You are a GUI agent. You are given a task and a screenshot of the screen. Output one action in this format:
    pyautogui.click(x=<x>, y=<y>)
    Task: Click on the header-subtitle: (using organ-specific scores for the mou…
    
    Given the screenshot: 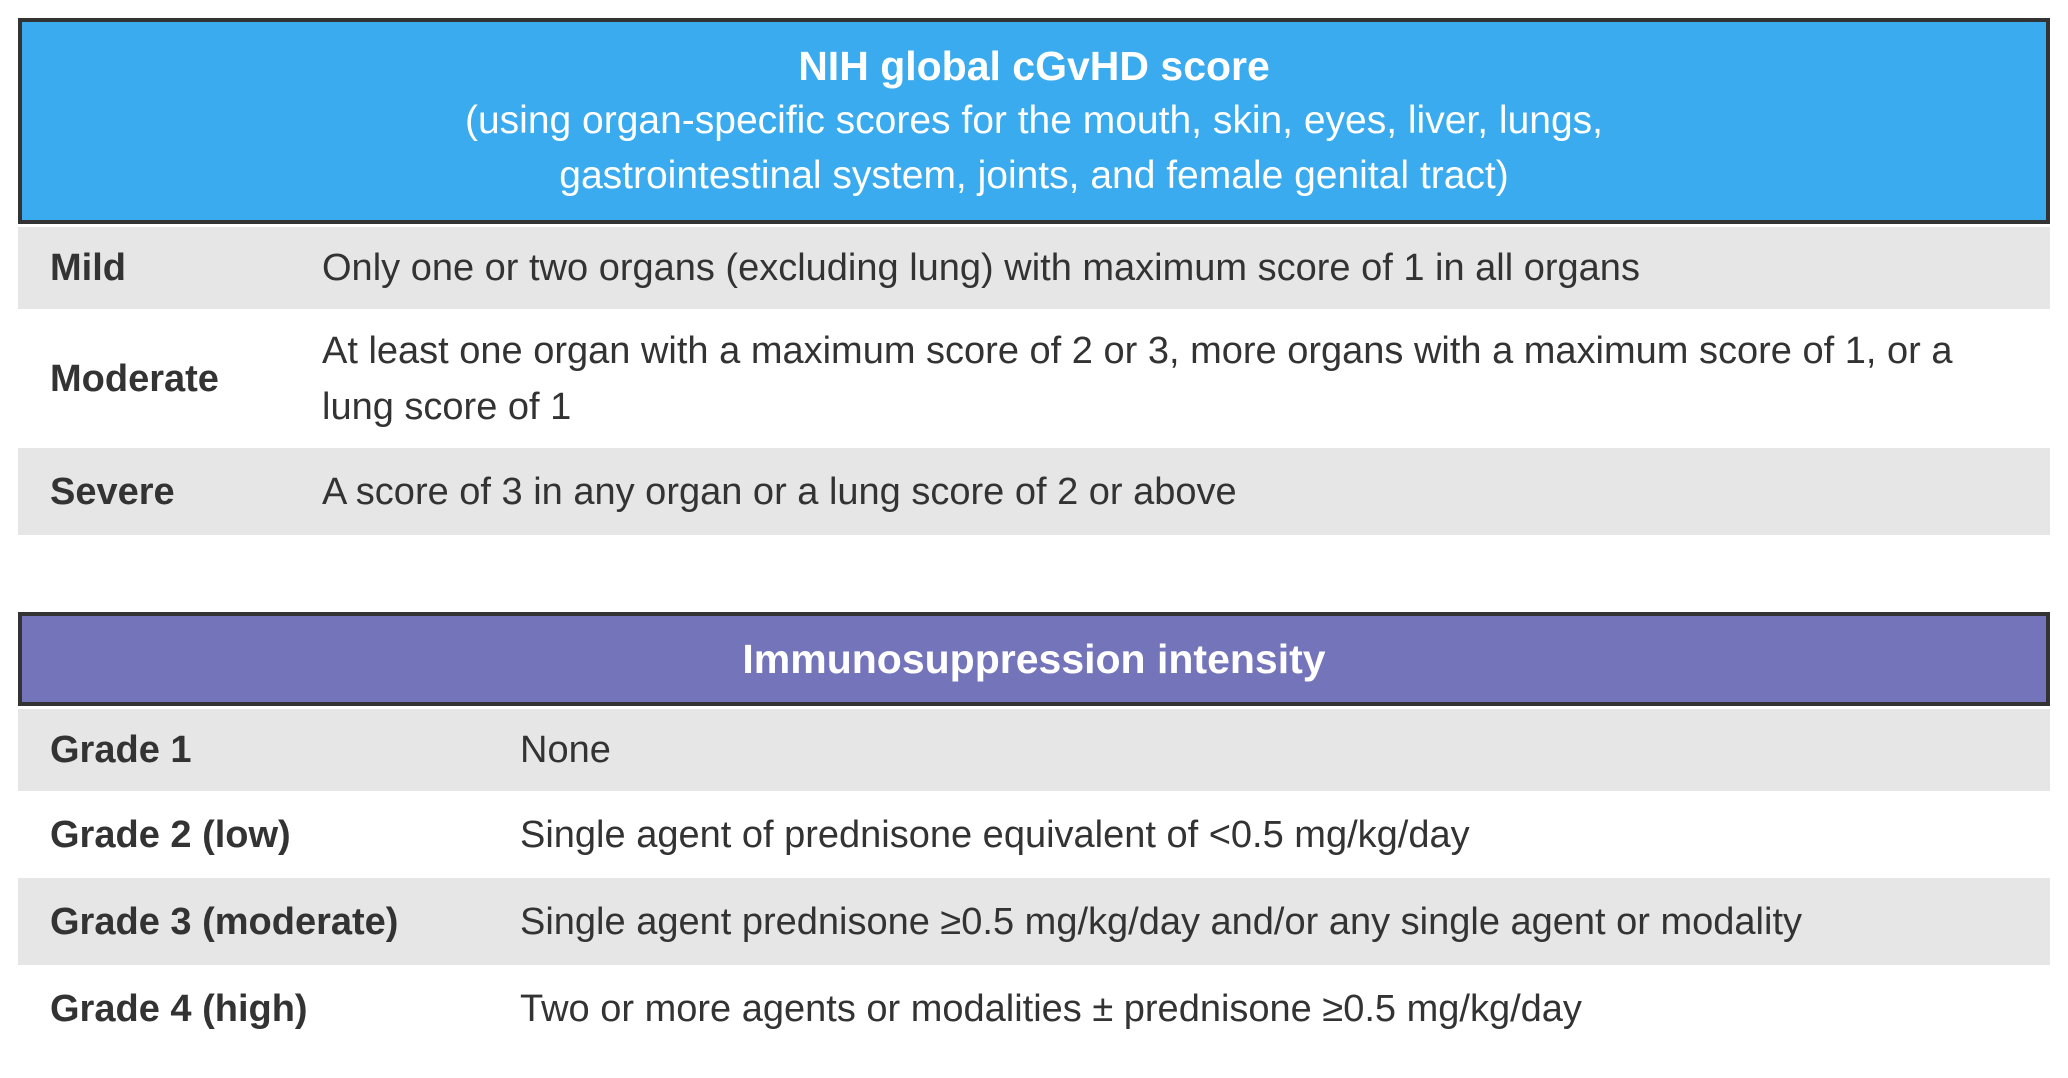 What is the action you would take?
    pyautogui.click(x=1033, y=120)
    